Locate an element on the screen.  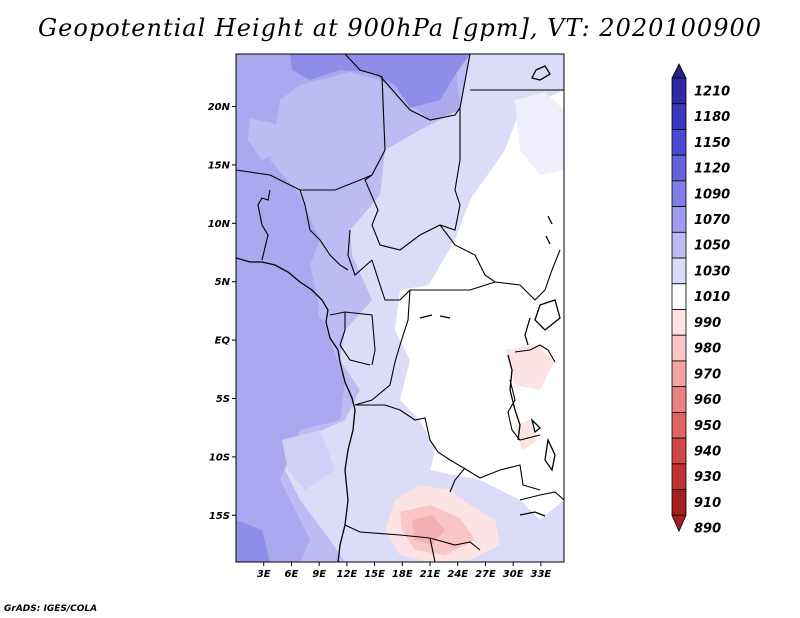
x-tick-label: 12E is located at coordinates (346, 574).